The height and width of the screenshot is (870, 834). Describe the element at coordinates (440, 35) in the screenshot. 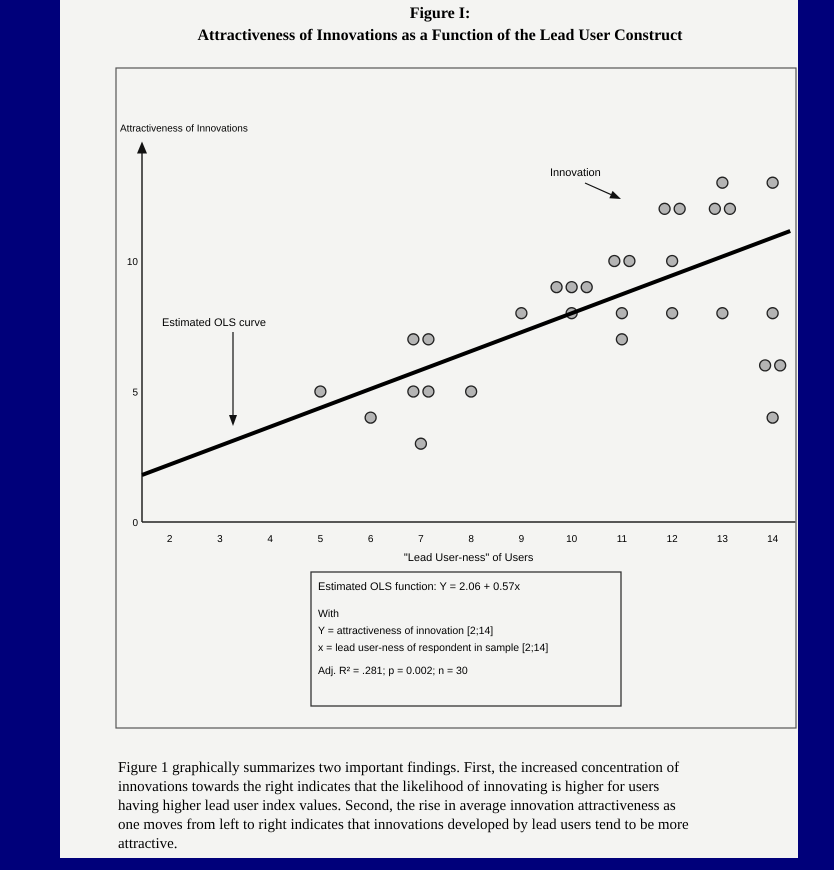

I see `chart-subtitle: Attractiveness of Innovations as a Function of the Lead User Construct` at that location.